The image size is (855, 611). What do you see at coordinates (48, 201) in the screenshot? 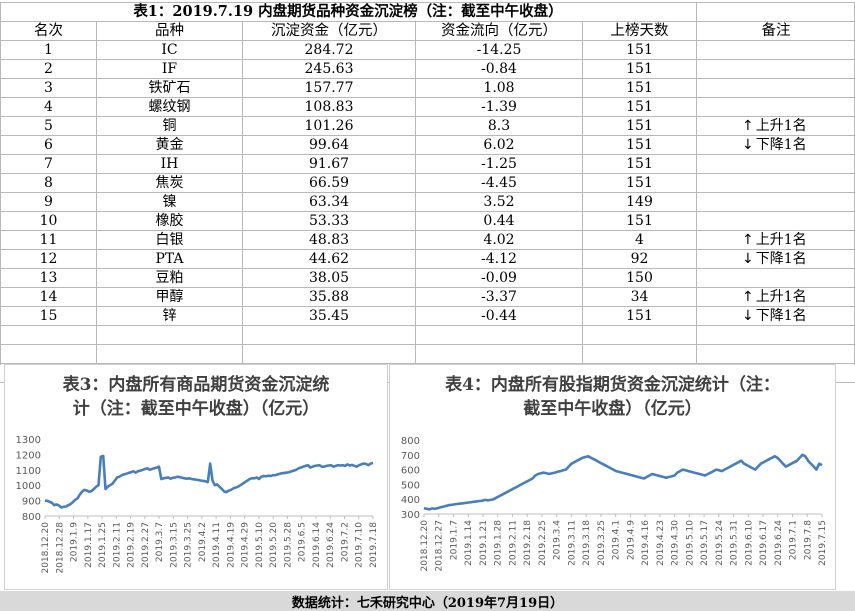
I see `rank-cell: 9` at bounding box center [48, 201].